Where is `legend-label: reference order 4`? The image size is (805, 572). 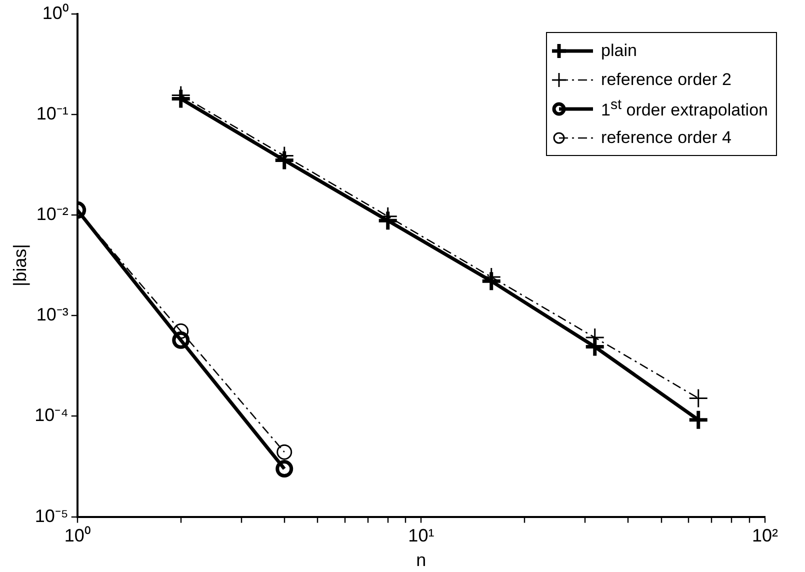
legend-label: reference order 4 is located at coordinates (666, 138).